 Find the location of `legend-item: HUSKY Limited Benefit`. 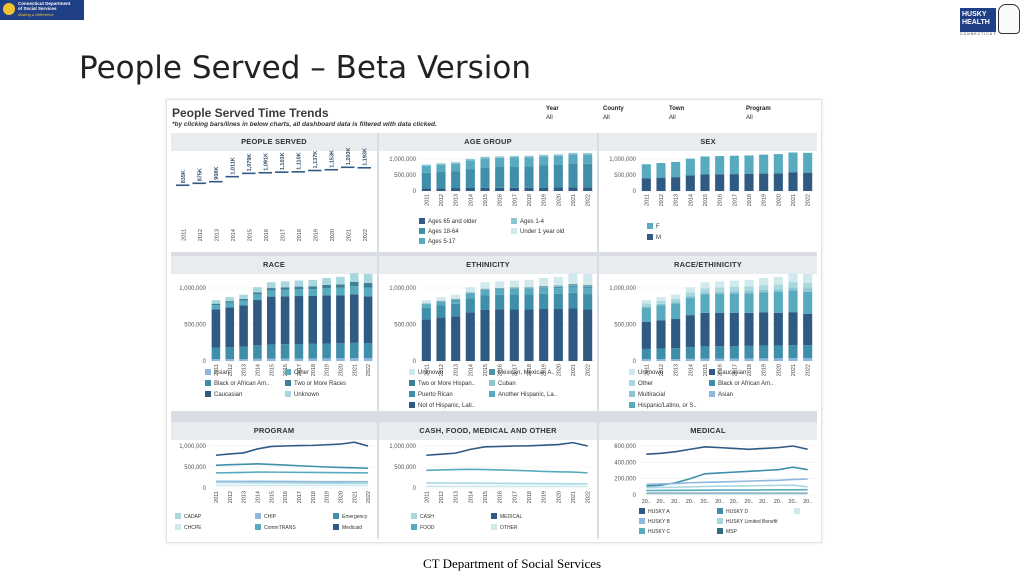

legend-item: HUSKY Limited Benefit is located at coordinates (747, 521).